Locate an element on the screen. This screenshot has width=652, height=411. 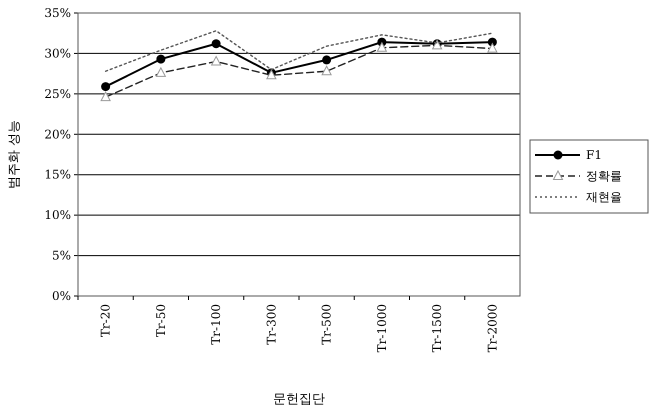
y-tick-label: 10% is located at coordinates (57, 215).